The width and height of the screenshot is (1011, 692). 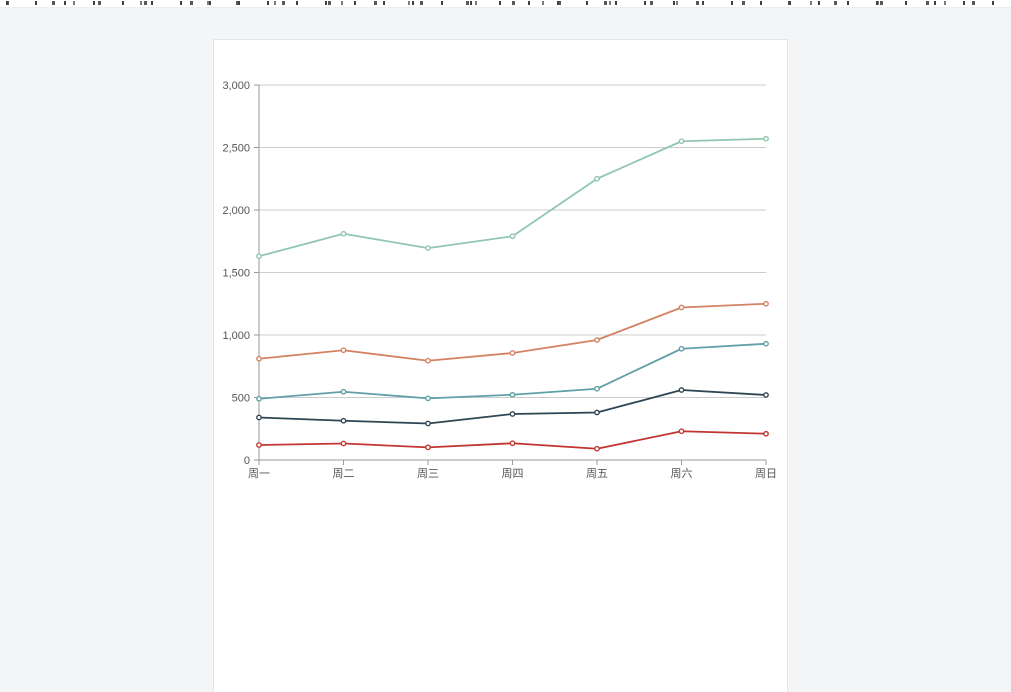 I want to click on x-axis-label: 周六, so click(x=682, y=473).